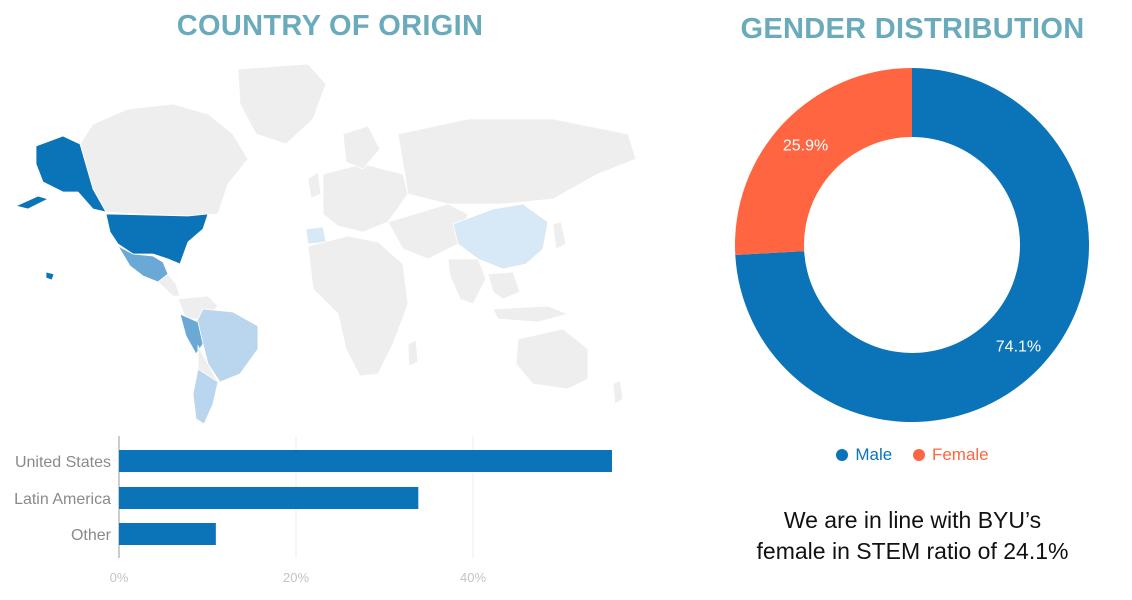 This screenshot has width=1132, height=600. What do you see at coordinates (361, 147) in the screenshot?
I see `map-region-scandinavia` at bounding box center [361, 147].